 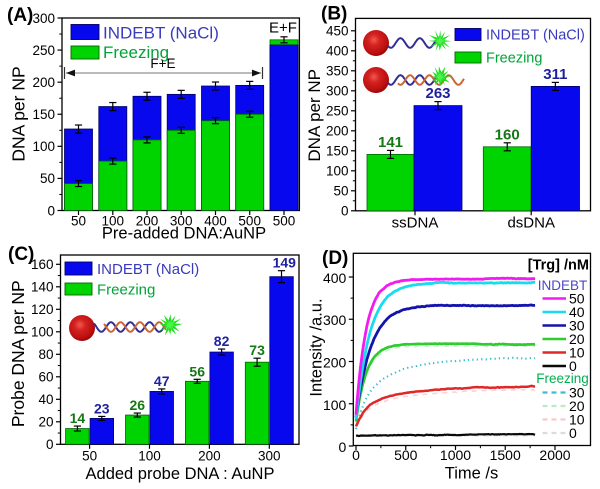 I want to click on svg-text: 140, so click(x=42, y=287).